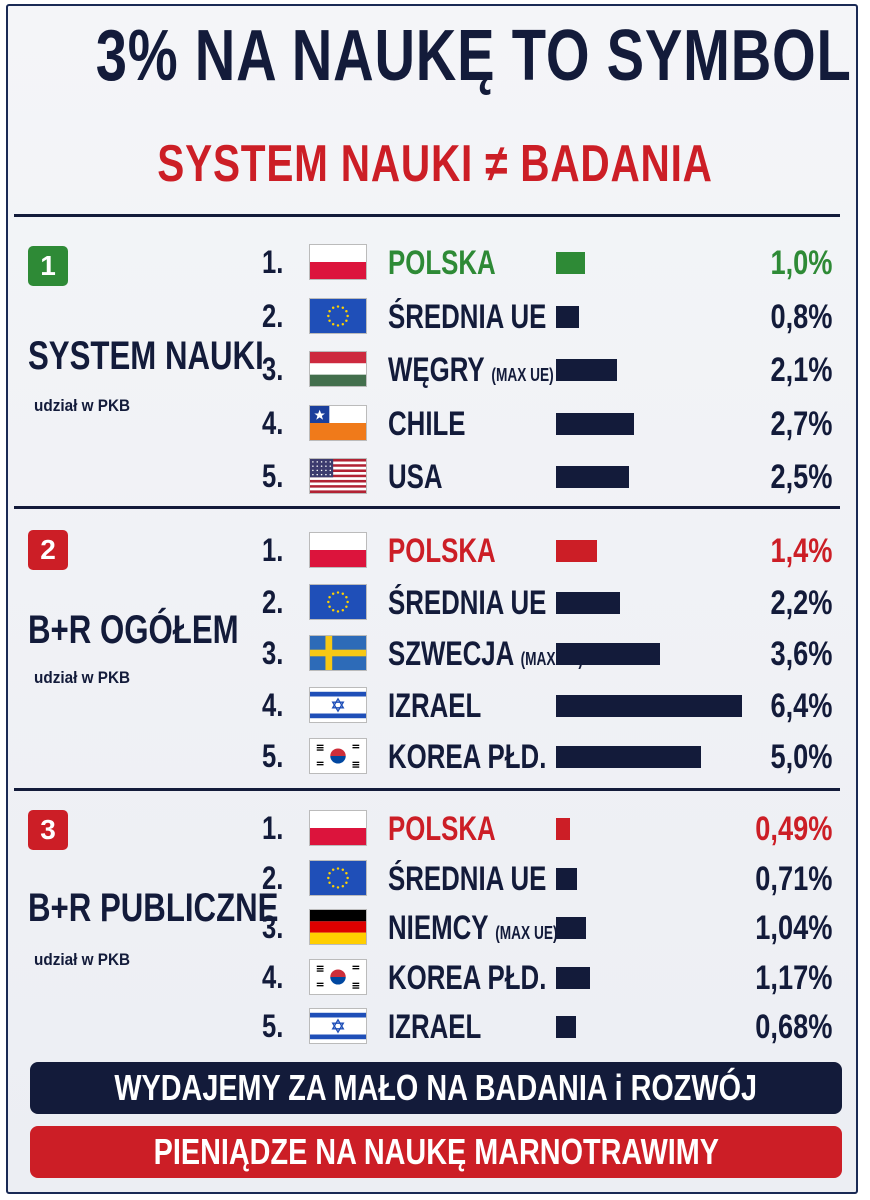 The height and width of the screenshot is (1200, 870). Describe the element at coordinates (338, 369) in the screenshot. I see `hungary-flag-icon` at that location.